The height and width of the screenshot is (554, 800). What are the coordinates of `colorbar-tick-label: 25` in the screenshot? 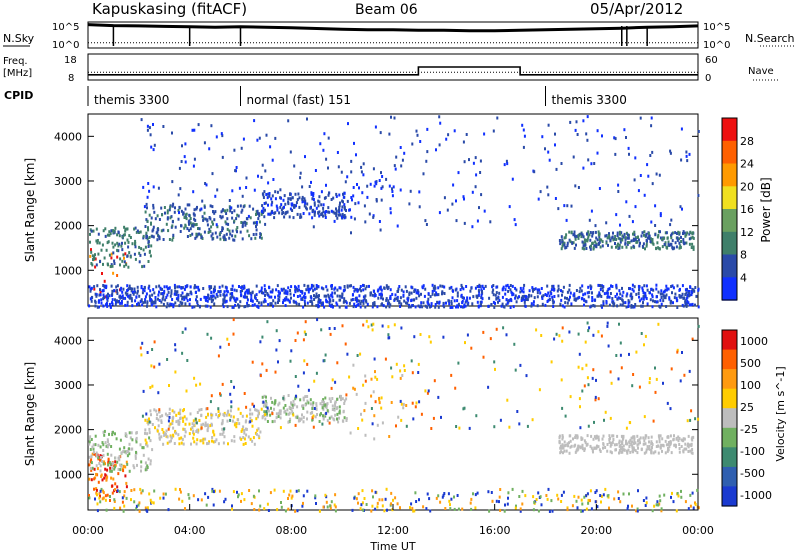 It's located at (747, 407).